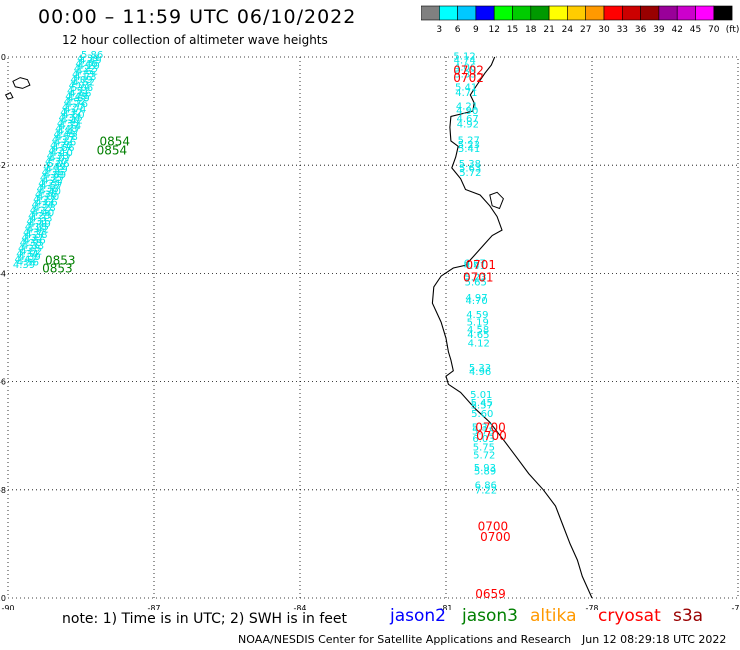 The height and width of the screenshot is (650, 740). I want to click on color-scale-label: 9, so click(476, 30).